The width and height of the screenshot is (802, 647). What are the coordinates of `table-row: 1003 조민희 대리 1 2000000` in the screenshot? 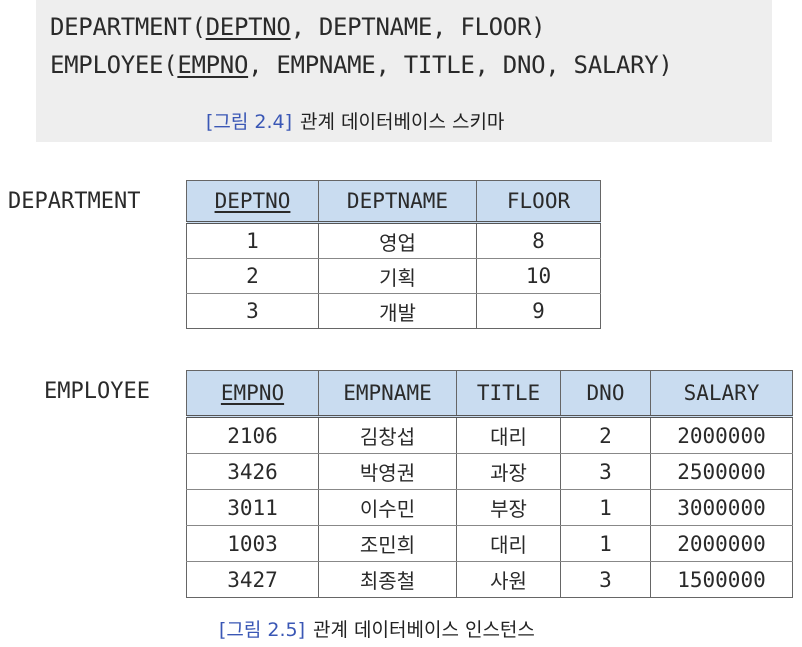 It's located at (489, 543).